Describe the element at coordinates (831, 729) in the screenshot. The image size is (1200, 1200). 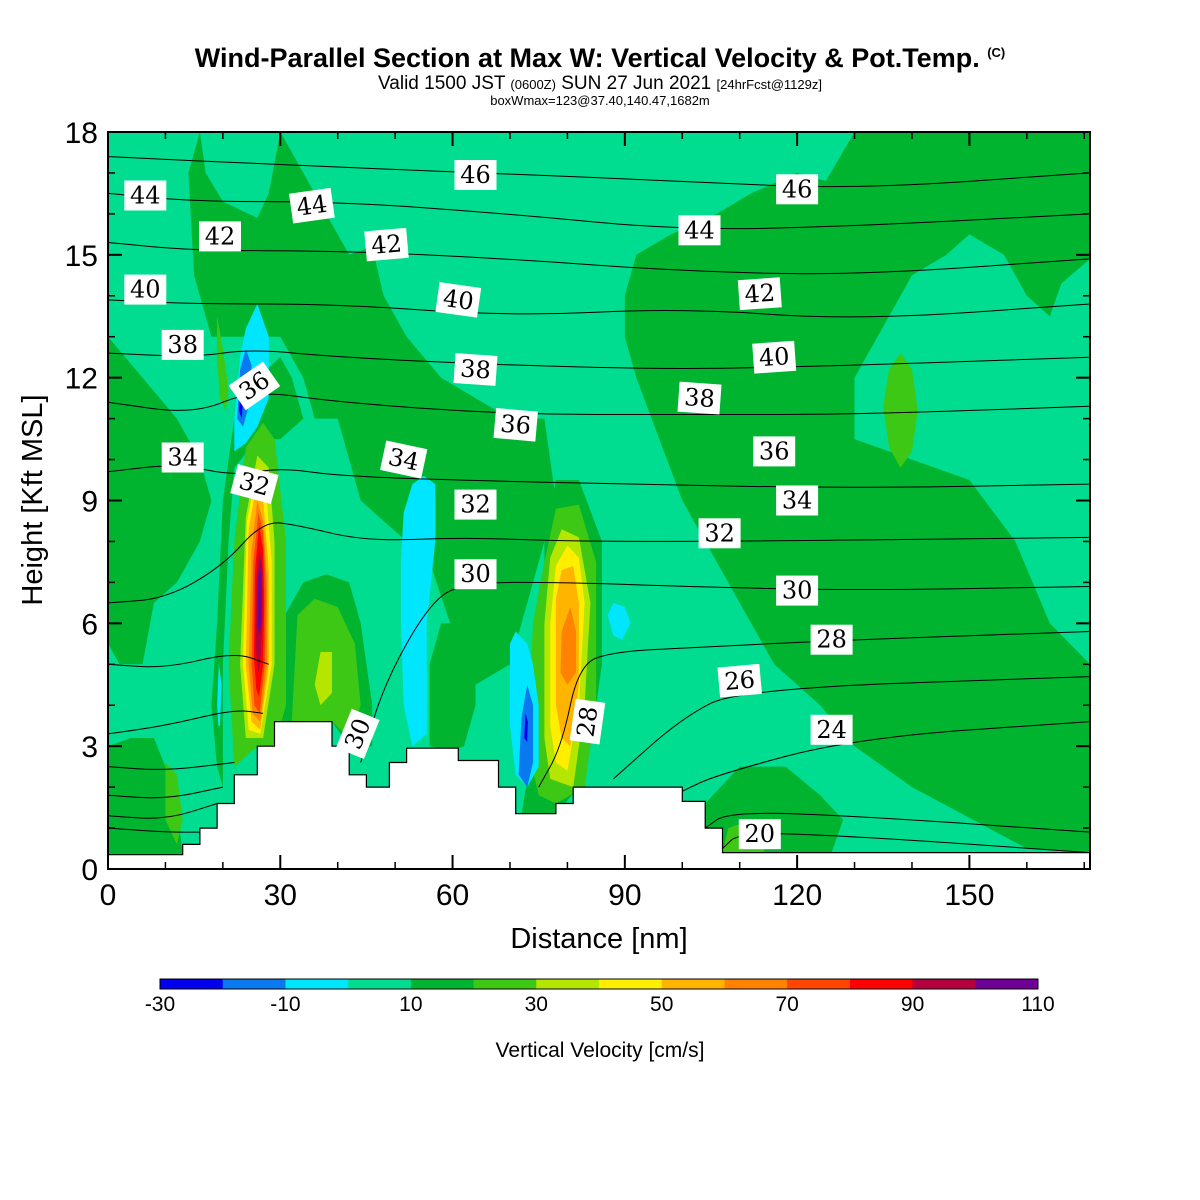
I see `theta-label-28: 24` at that location.